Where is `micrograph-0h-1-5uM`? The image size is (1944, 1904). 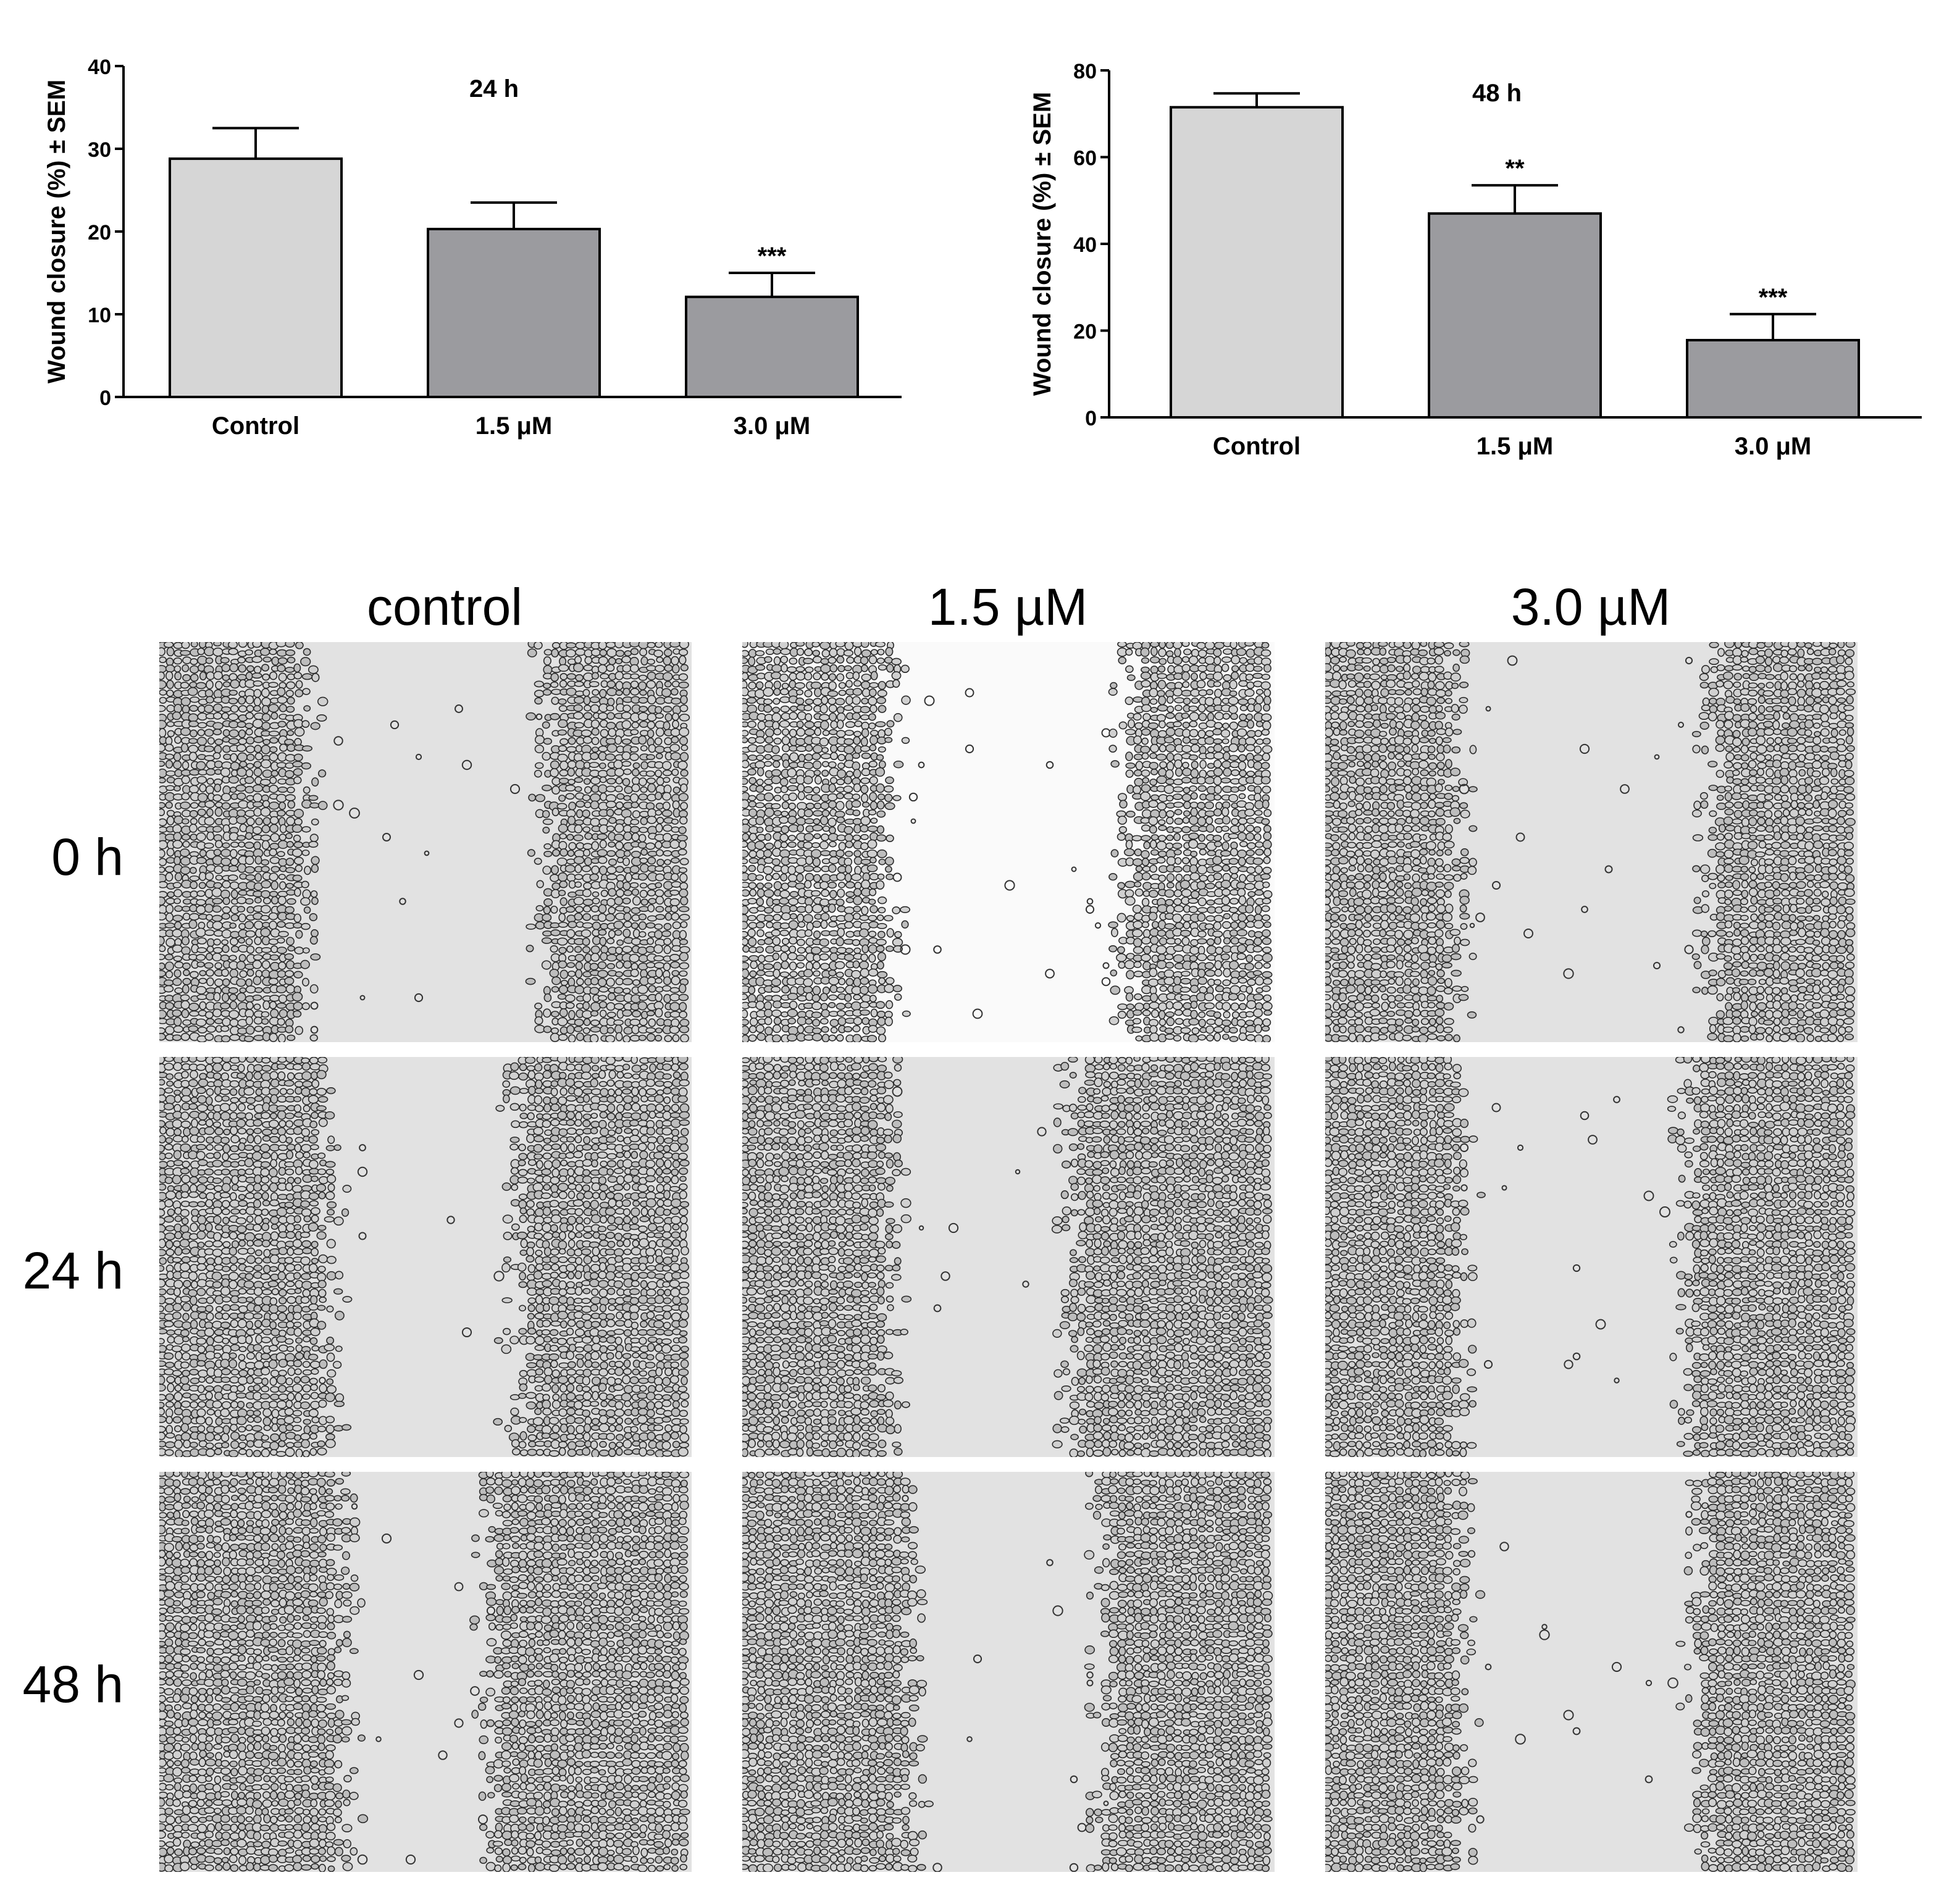 micrograph-0h-1-5uM is located at coordinates (1008, 842).